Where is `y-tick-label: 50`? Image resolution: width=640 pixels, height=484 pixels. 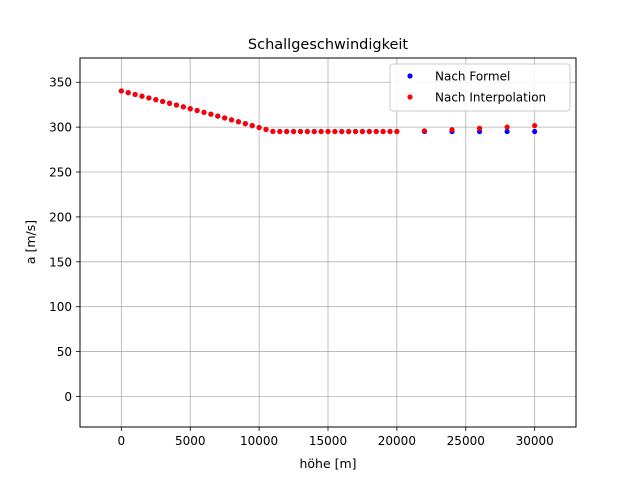
y-tick-label: 50 is located at coordinates (64, 352).